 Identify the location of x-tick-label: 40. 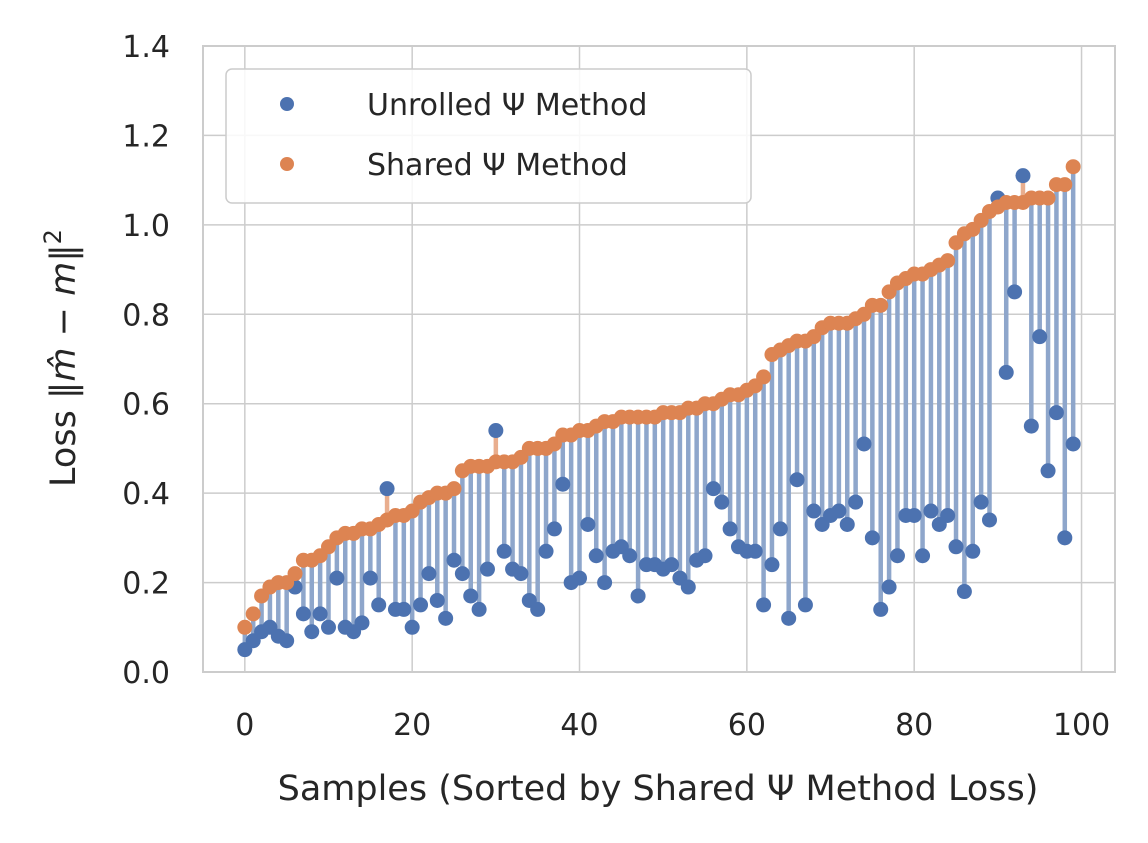
(579, 725).